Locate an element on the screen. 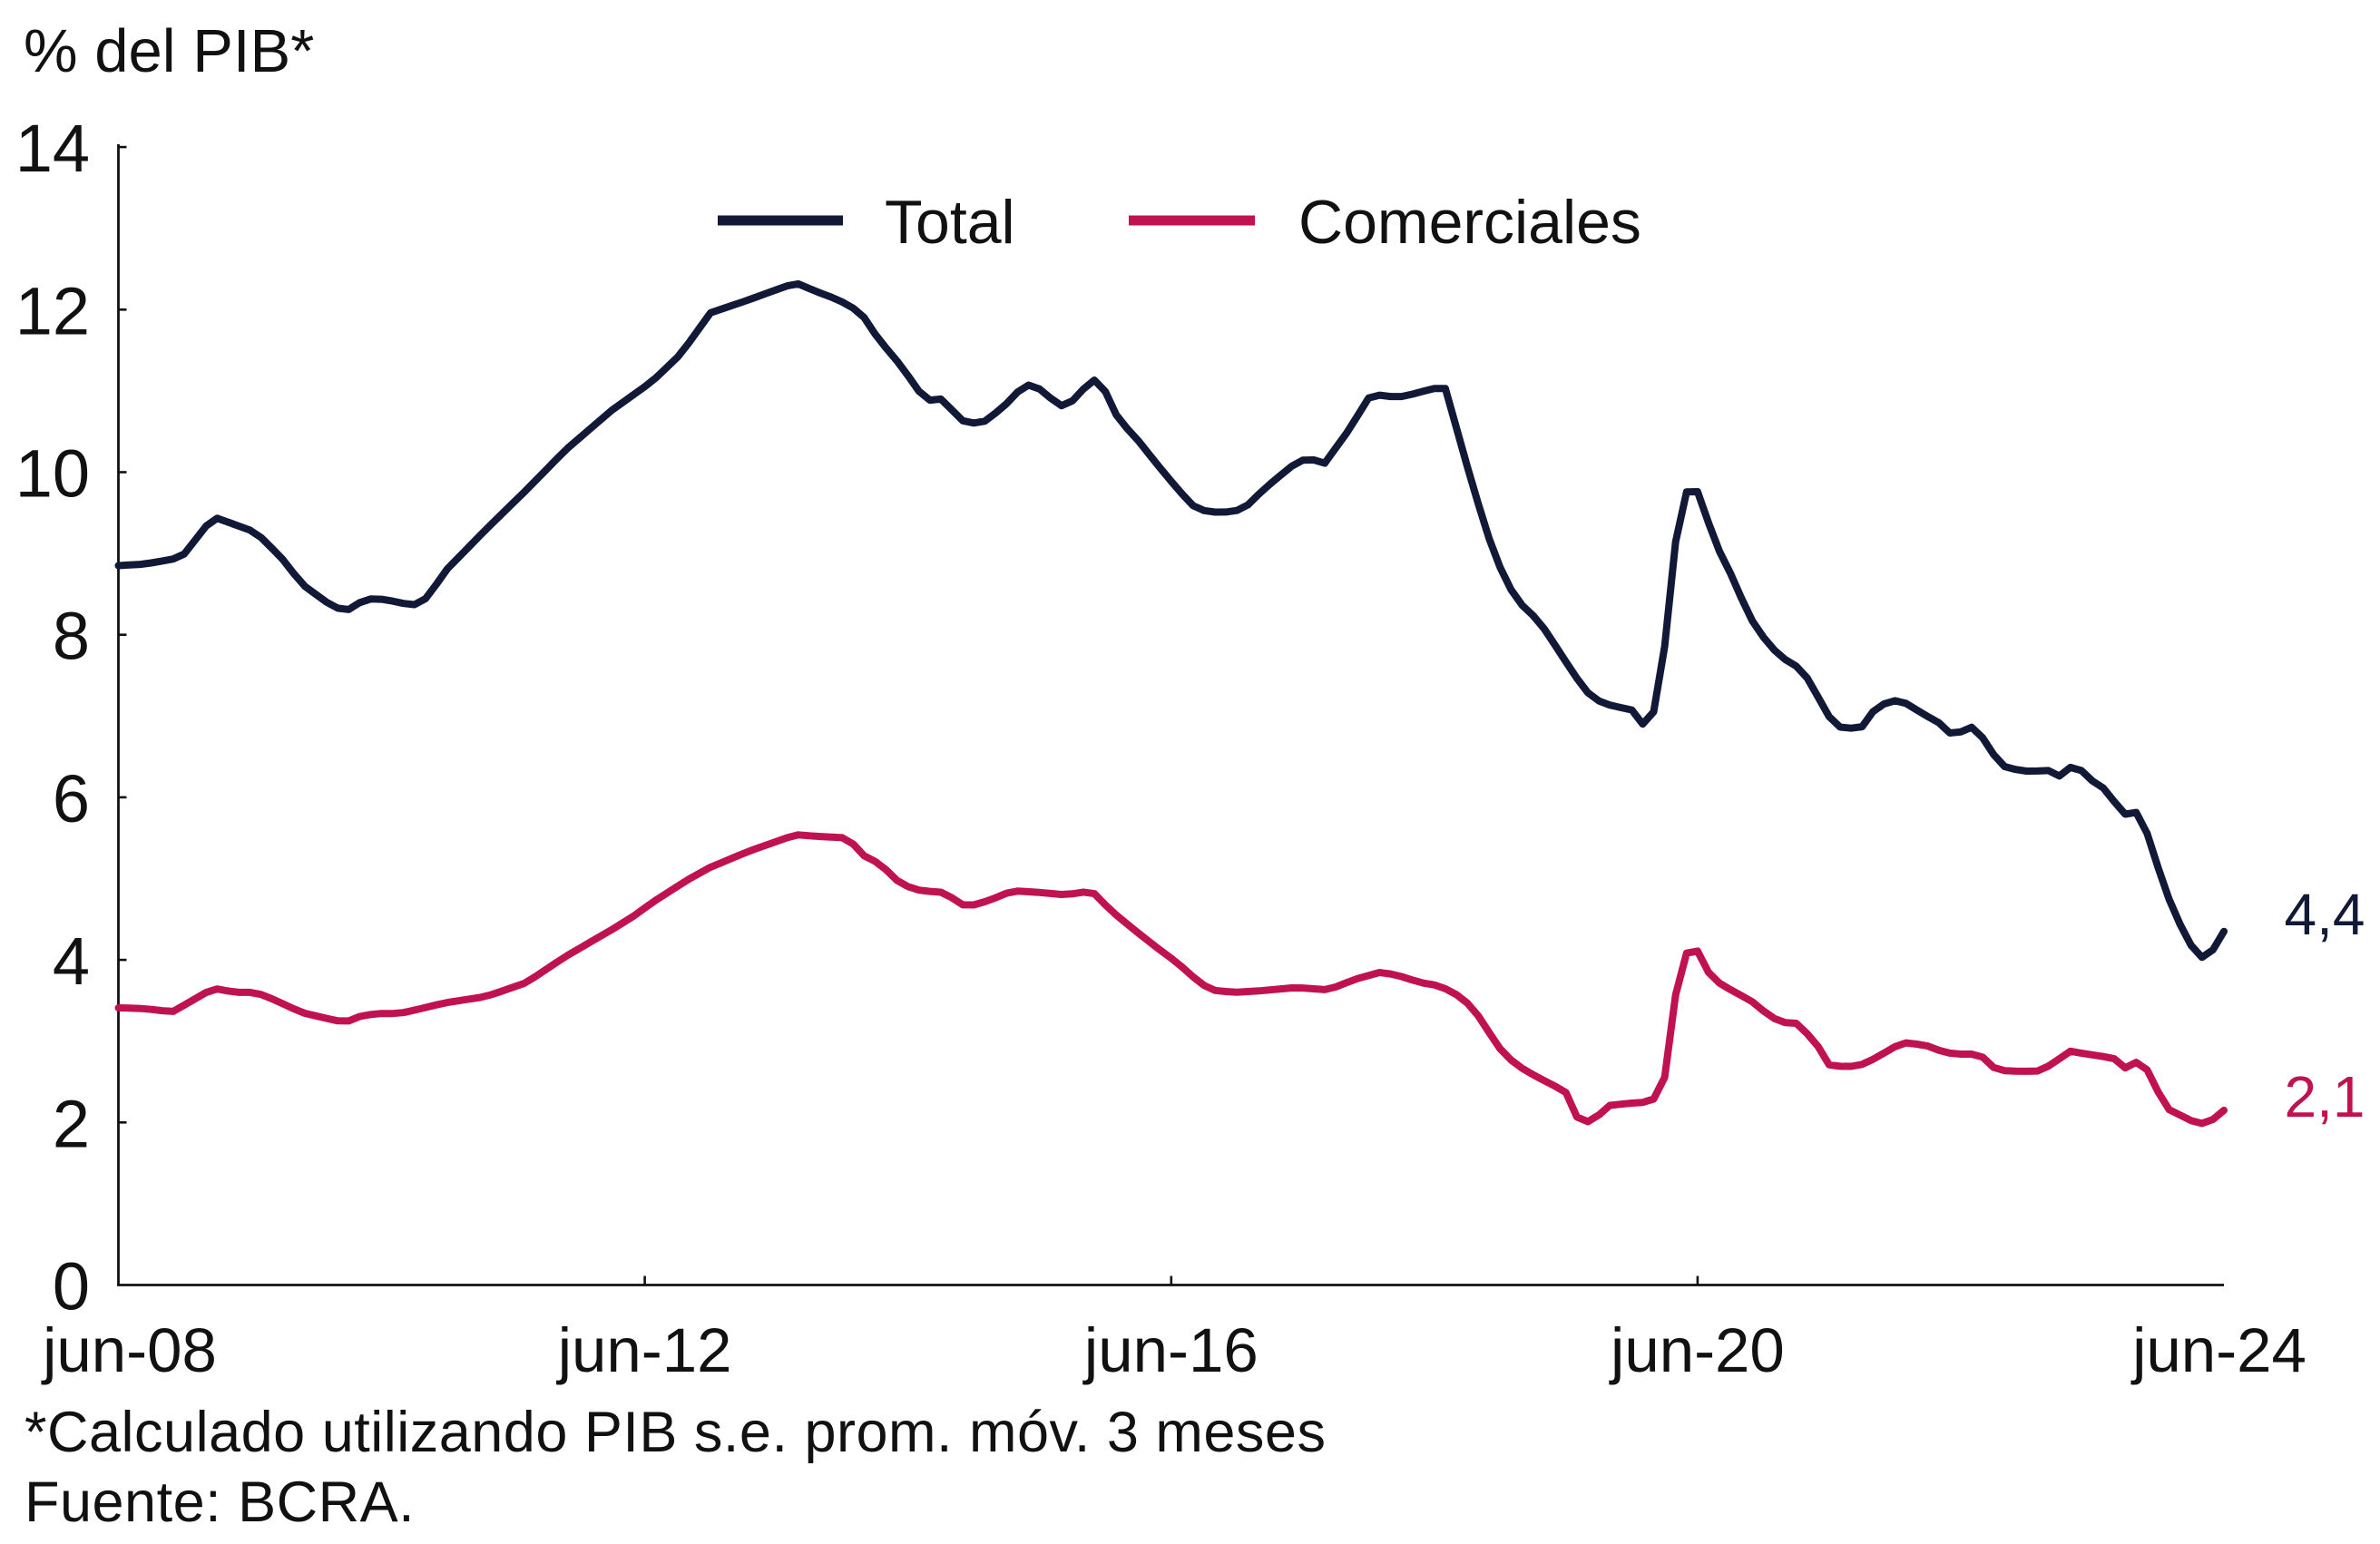 The height and width of the screenshot is (1544, 2380). svg-text: 12 is located at coordinates (53, 310).